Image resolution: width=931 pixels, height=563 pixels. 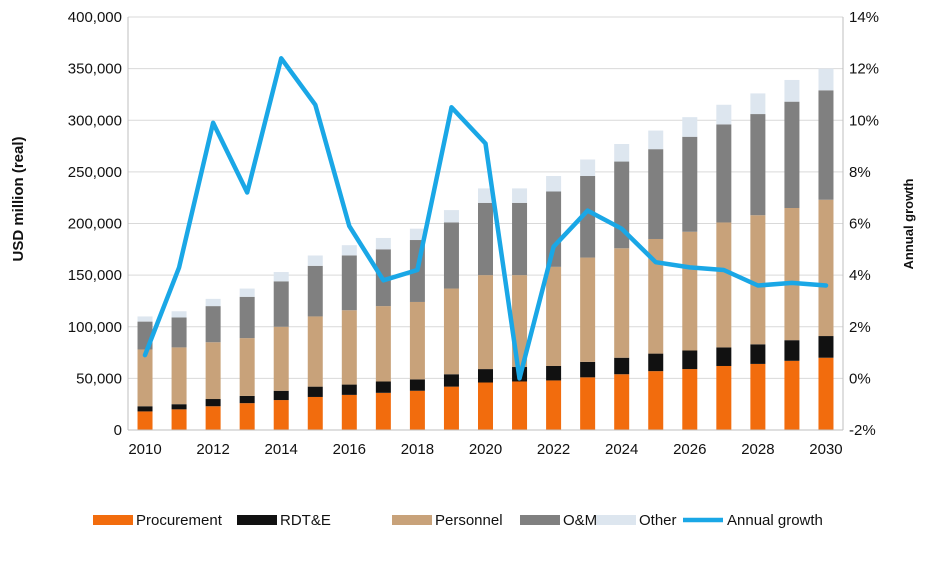 I want to click on bar-stack-2020, so click(x=485, y=309).